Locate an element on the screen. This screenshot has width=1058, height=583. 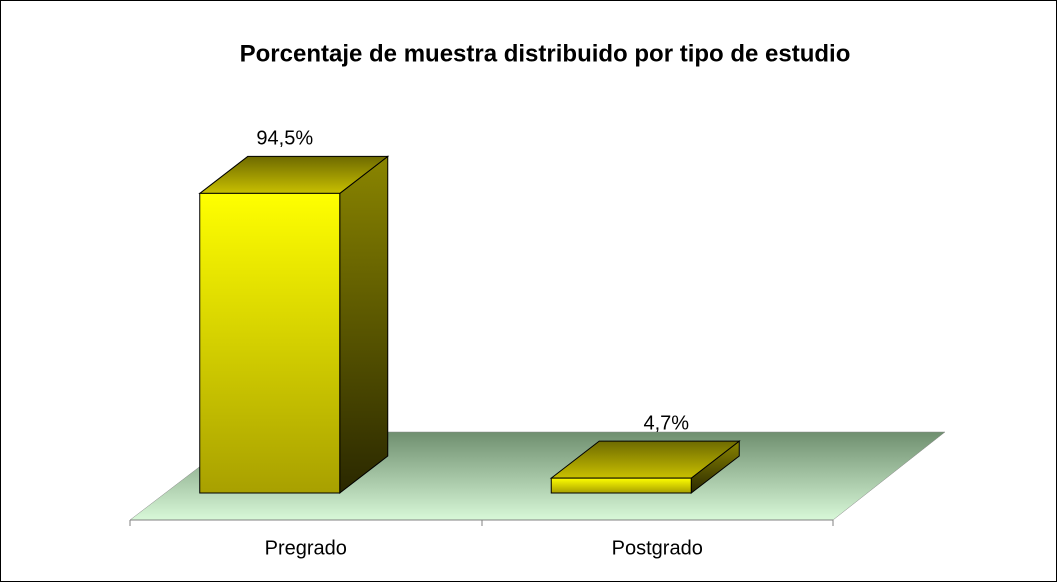
data-label: 4,7% is located at coordinates (666, 423).